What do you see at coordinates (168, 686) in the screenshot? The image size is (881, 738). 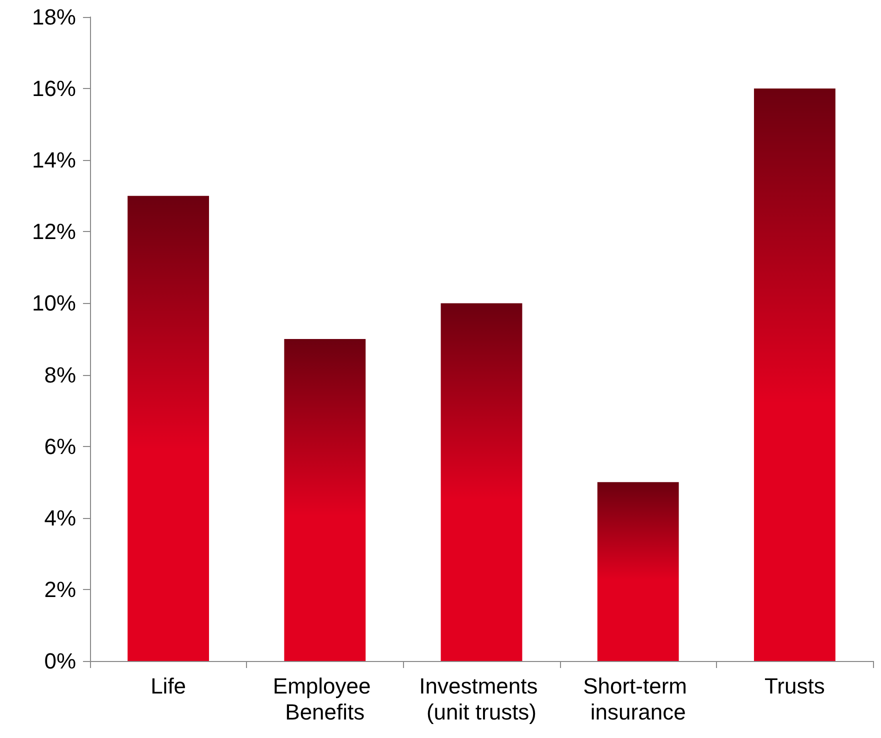 I see `x-tick-label: Life` at bounding box center [168, 686].